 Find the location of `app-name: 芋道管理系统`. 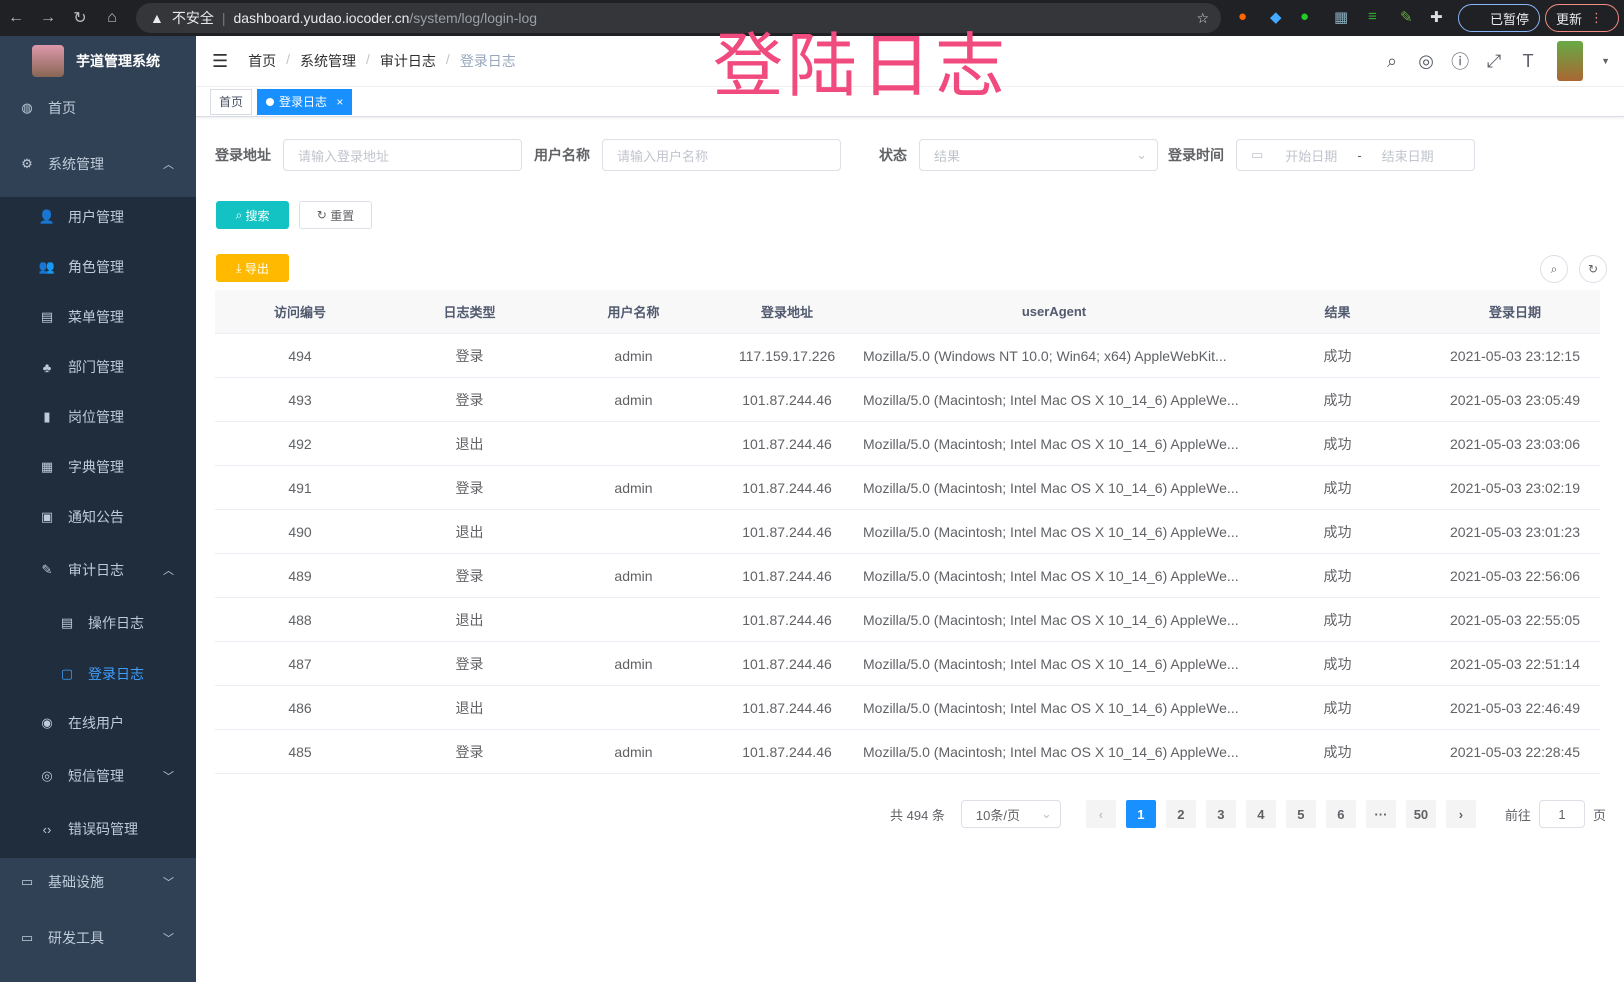

app-name: 芋道管理系统 is located at coordinates (118, 61).